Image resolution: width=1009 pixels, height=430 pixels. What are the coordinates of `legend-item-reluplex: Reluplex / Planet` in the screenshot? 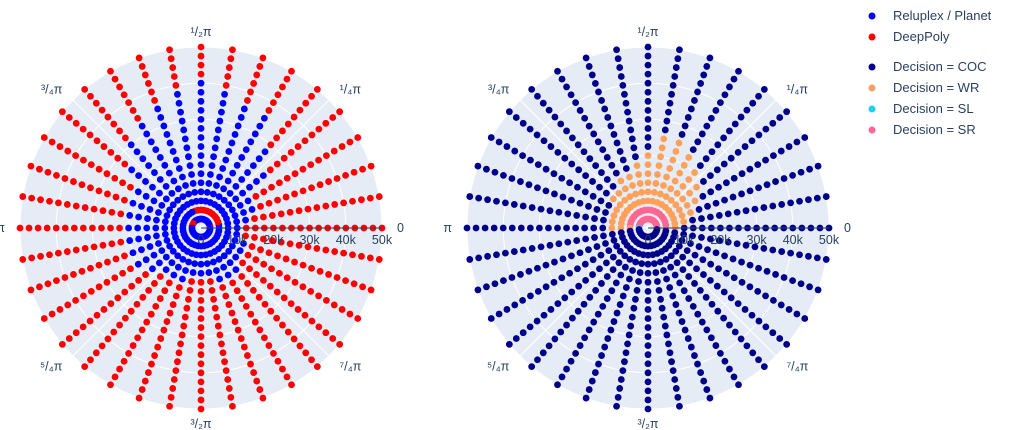 It's located at (930, 15).